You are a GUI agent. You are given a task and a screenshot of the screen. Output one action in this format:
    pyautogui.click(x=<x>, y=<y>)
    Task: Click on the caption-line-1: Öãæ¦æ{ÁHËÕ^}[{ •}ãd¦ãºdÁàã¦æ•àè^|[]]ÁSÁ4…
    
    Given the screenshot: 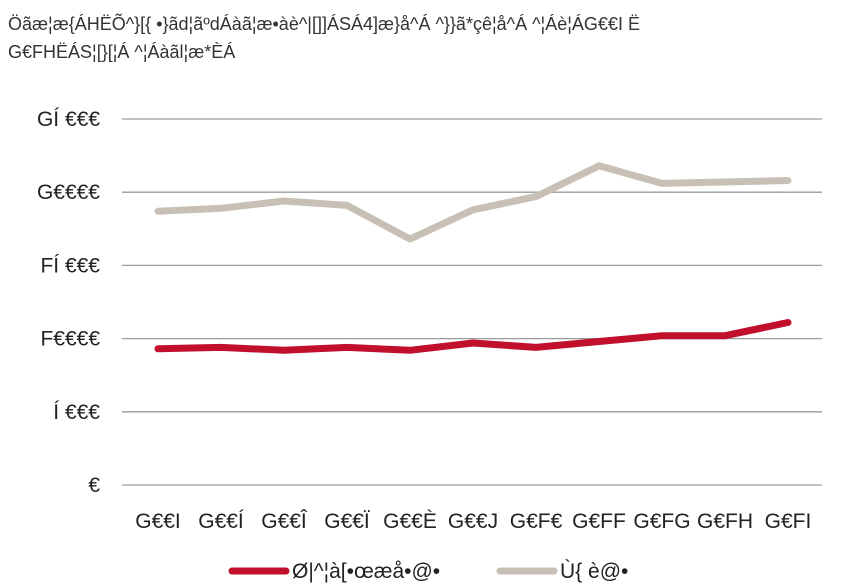 What is the action you would take?
    pyautogui.click(x=324, y=24)
    